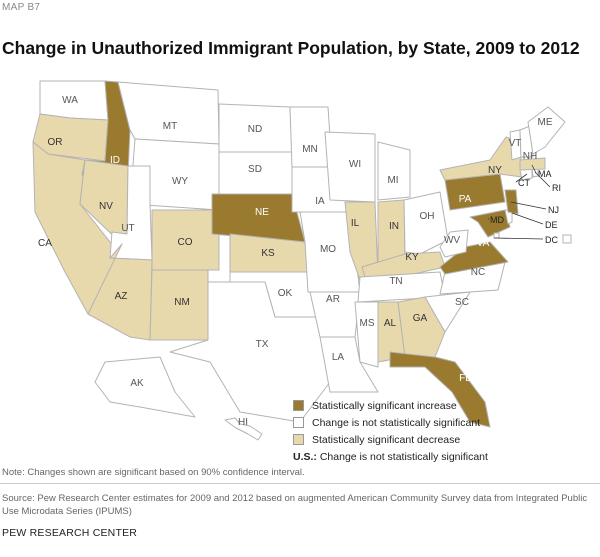 The image size is (600, 557). What do you see at coordinates (412, 257) in the screenshot?
I see `state-label-ky: KY` at bounding box center [412, 257].